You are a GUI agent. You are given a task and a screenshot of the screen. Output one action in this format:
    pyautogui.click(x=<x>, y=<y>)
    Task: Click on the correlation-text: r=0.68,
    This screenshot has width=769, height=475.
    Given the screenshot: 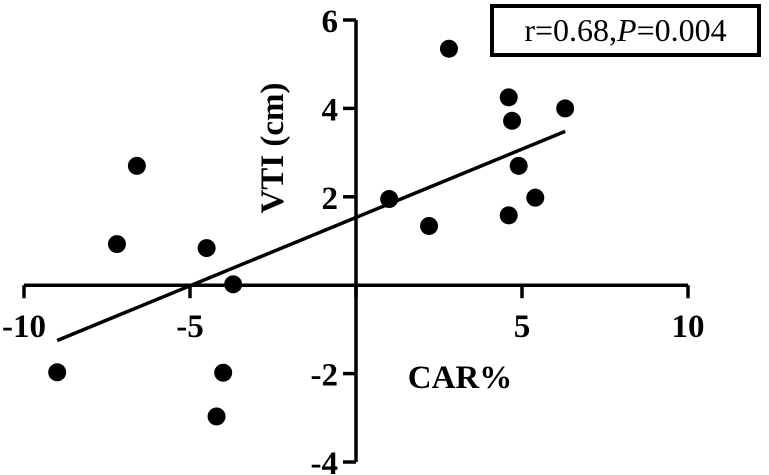 What is the action you would take?
    pyautogui.click(x=571, y=30)
    